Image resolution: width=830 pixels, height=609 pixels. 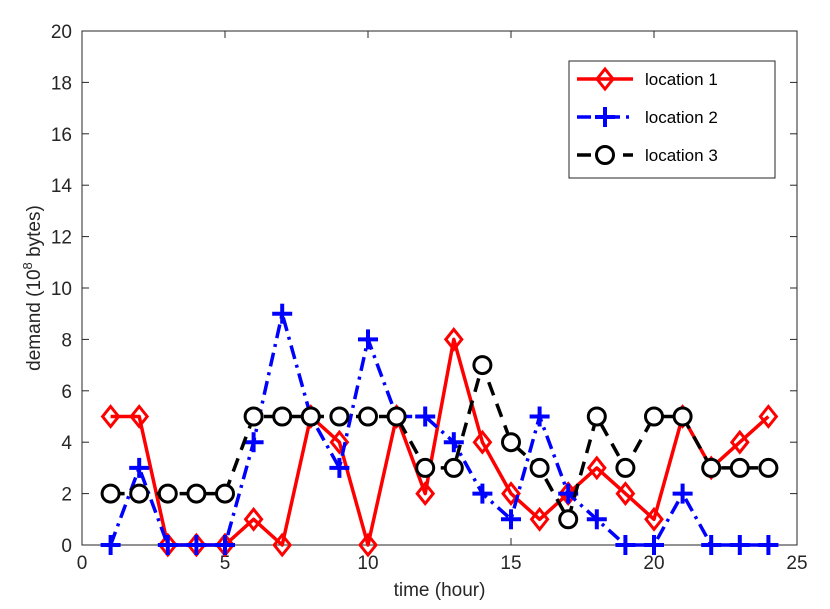 I want to click on legend-item-2: location 2, so click(x=647, y=117).